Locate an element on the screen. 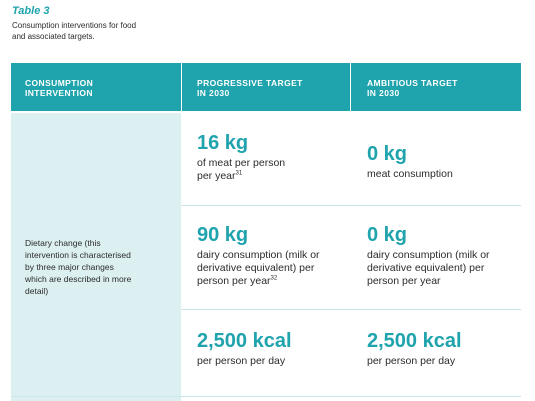 The height and width of the screenshot is (401, 535). intervention-line: which are described in more is located at coordinates (78, 279).